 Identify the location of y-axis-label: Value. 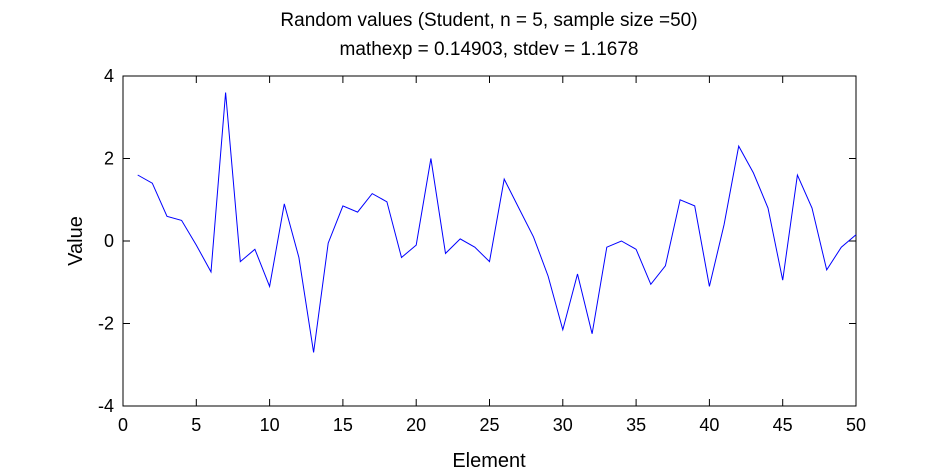
(76, 241).